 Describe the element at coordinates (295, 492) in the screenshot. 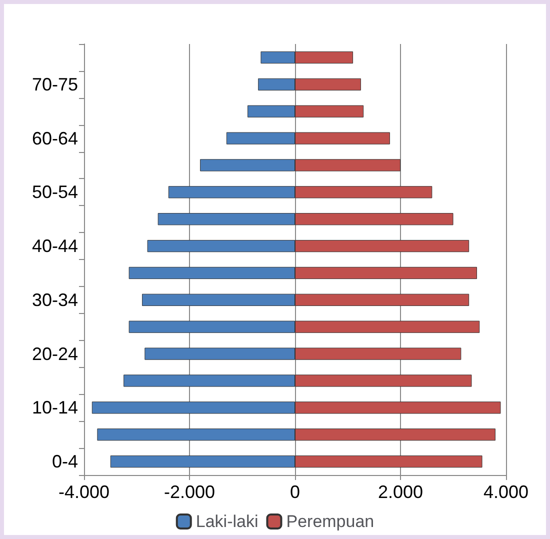

I see `x-tick-label: 0` at that location.